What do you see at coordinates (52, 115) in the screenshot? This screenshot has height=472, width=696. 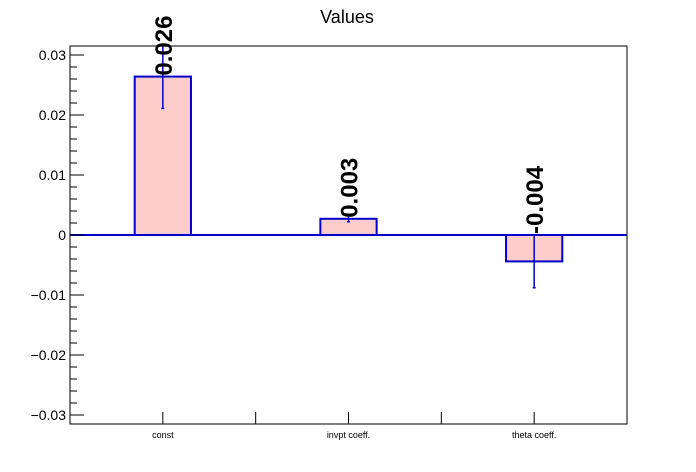 I see `y-tick-label-1: 0.02` at bounding box center [52, 115].